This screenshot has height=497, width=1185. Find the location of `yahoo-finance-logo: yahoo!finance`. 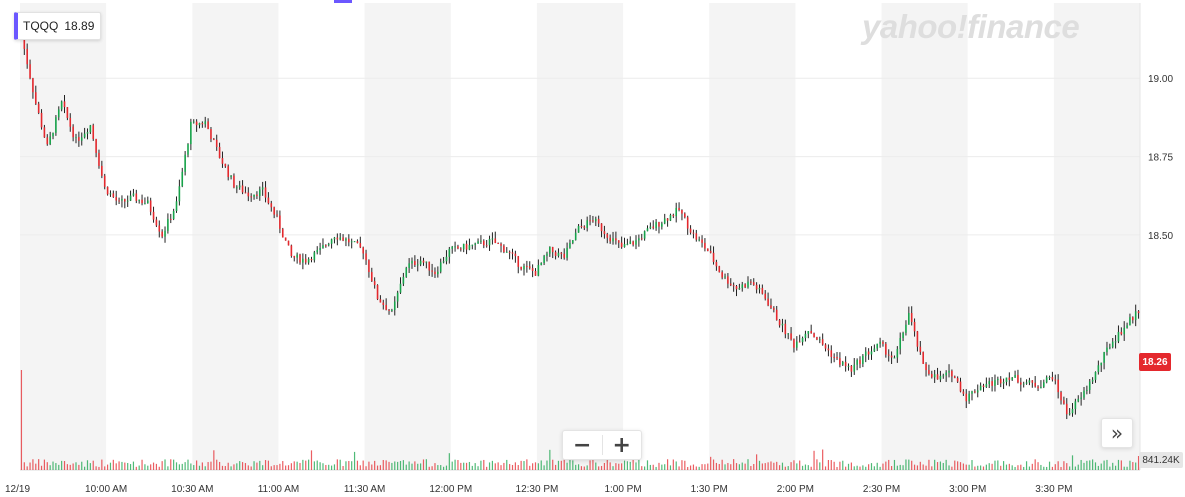

yahoo-finance-logo: yahoo!finance is located at coordinates (971, 26).